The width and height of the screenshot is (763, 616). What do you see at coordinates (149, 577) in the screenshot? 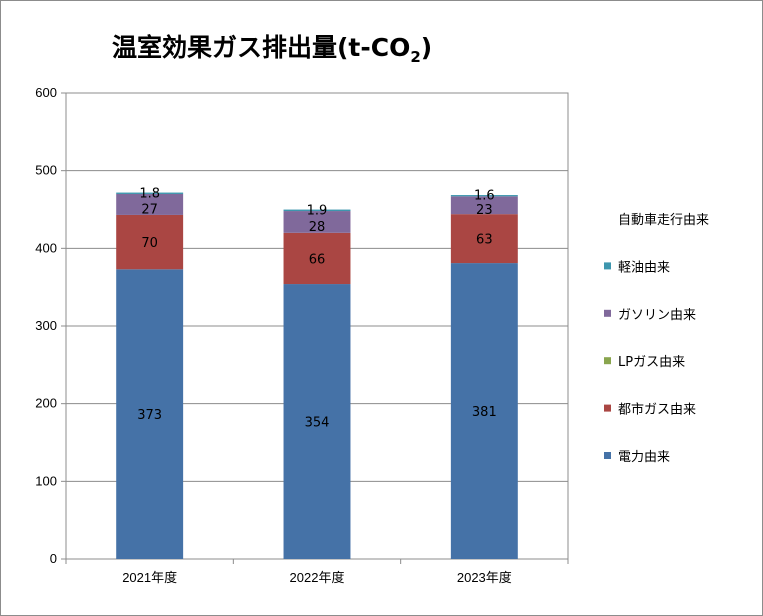
I see `x-tick-label-1: 2021年度` at bounding box center [149, 577].